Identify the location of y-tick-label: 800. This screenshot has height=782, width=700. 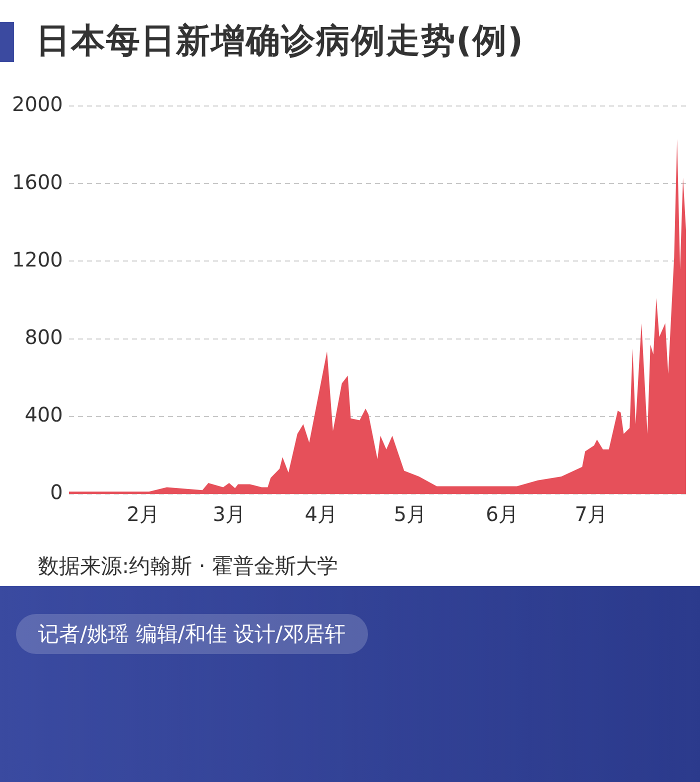
(43, 337).